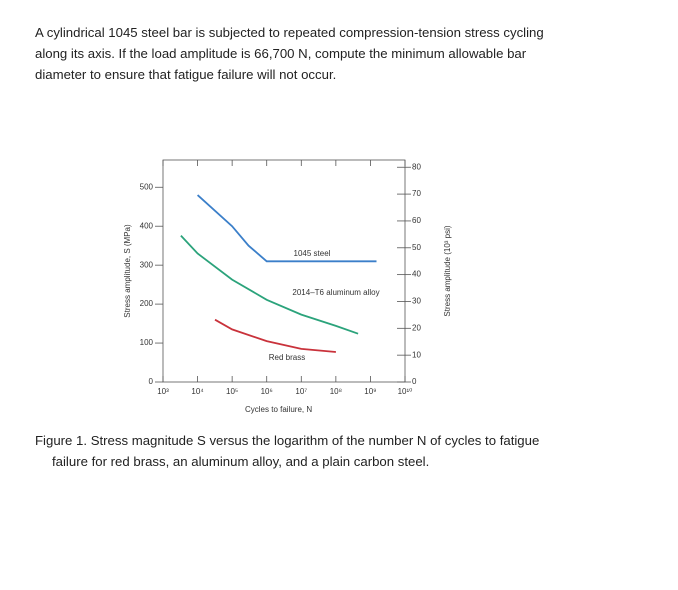 This screenshot has width=678, height=590. Describe the element at coordinates (416, 327) in the screenshot. I see `y2-tick-label: 20` at that location.